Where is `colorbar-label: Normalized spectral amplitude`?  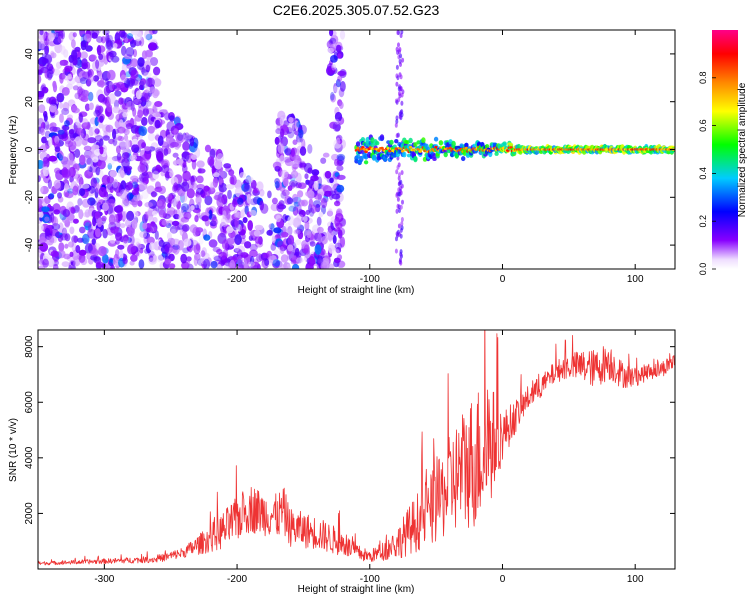
colorbar-label: Normalized spectral amplitude is located at coordinates (742, 149).